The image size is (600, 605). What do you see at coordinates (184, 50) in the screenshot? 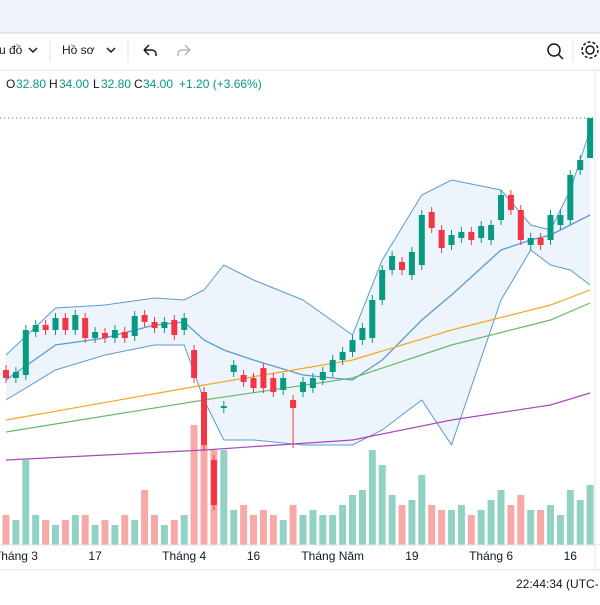
I see `redo-button` at bounding box center [184, 50].